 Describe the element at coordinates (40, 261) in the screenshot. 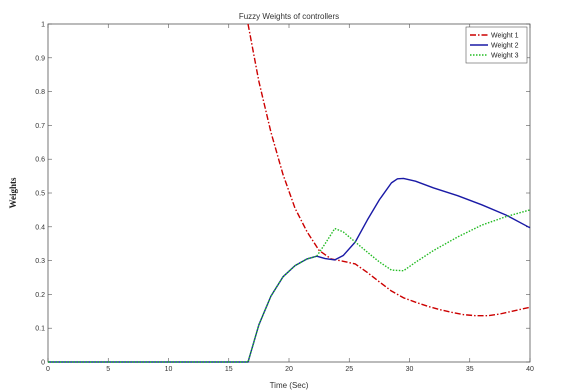

I see `y-tick-label: 0.3` at that location.